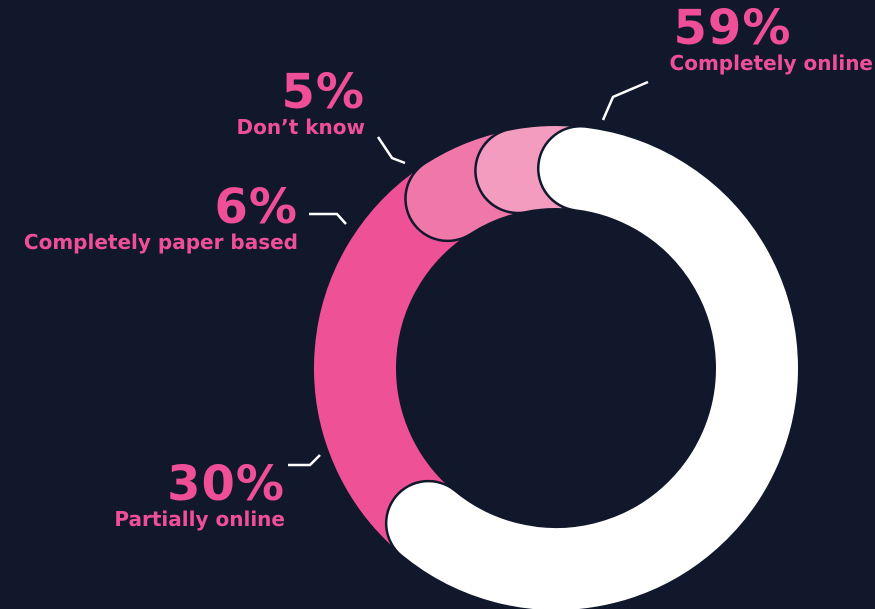  Describe the element at coordinates (256, 207) in the screenshot. I see `percent-completely-paper-based: 6%` at that location.